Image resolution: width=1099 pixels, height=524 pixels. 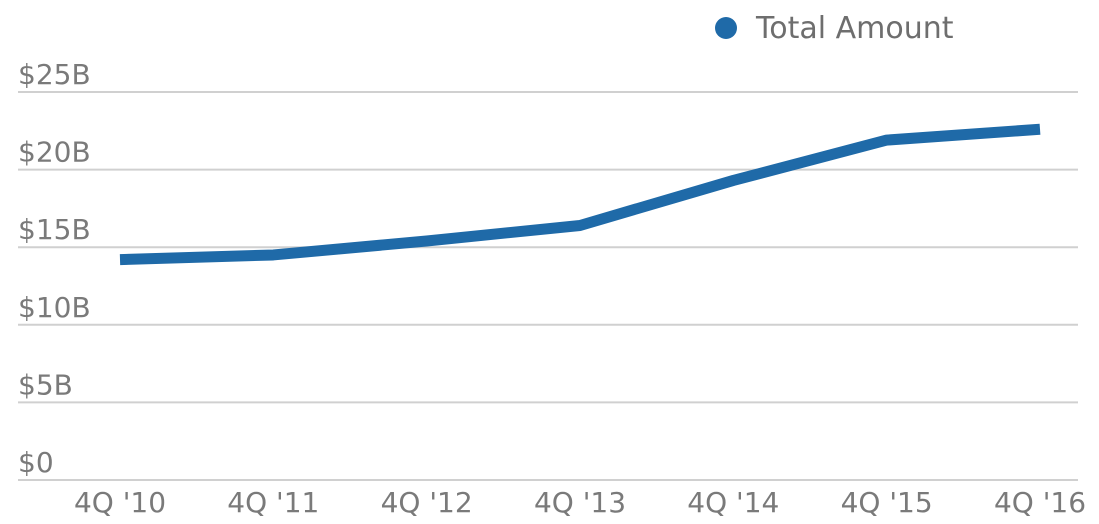 I want to click on legend-marker-total-amount, so click(x=726, y=28).